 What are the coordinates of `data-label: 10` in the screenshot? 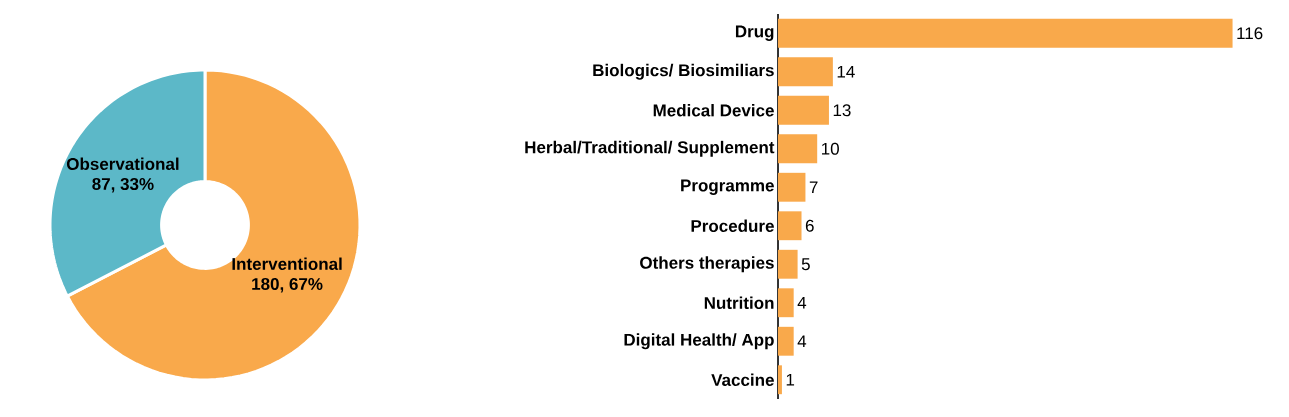 It's located at (830, 148).